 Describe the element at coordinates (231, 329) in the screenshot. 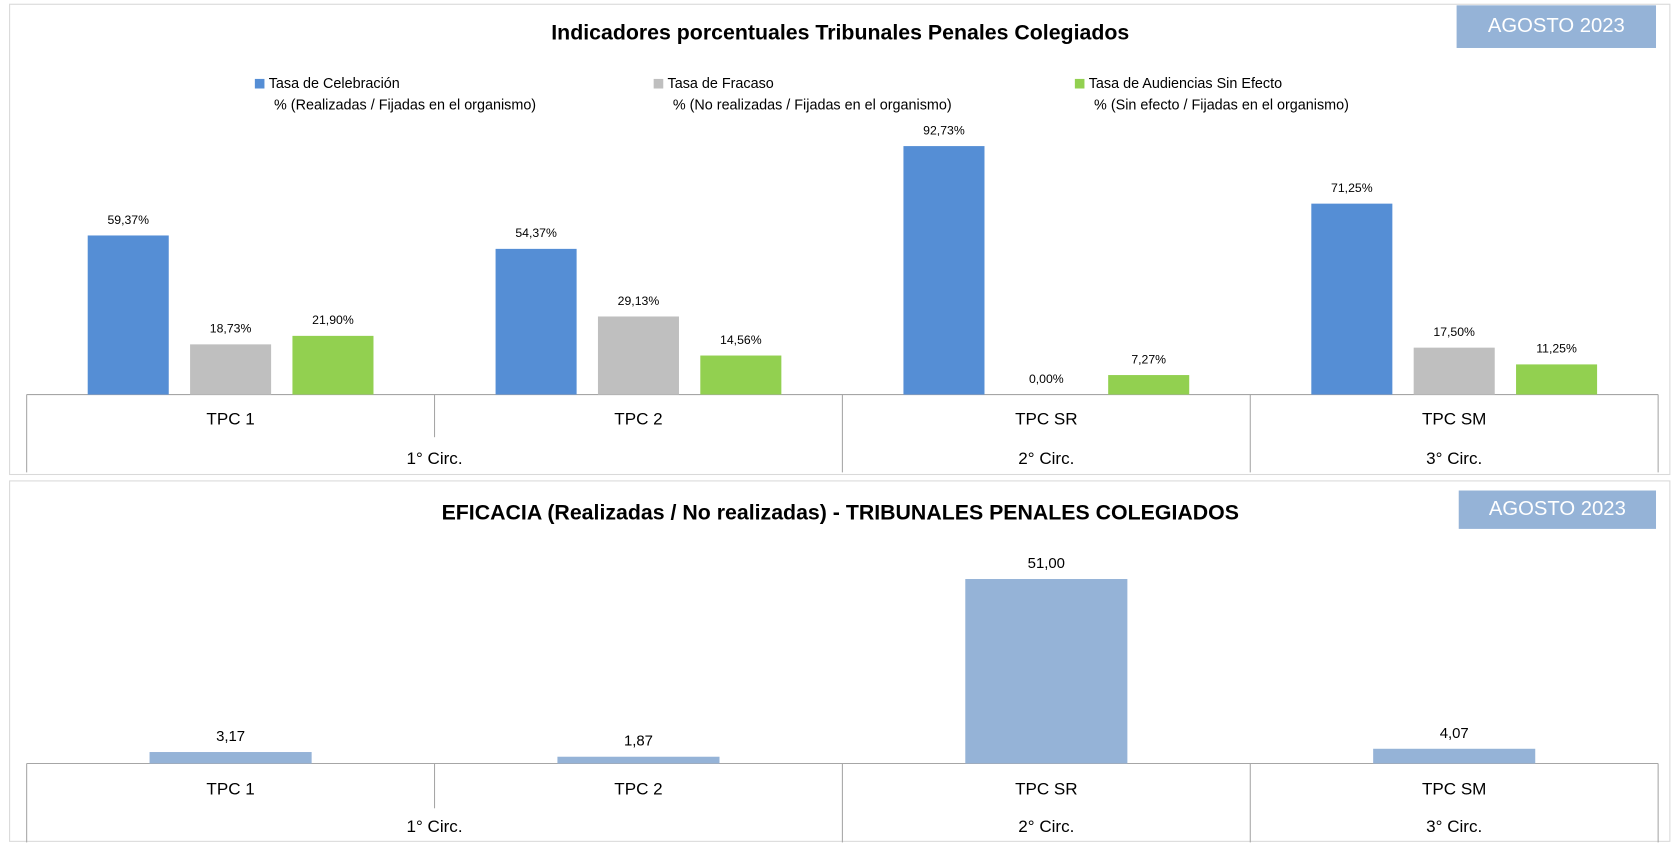

I see `data-label: 18,73%` at that location.